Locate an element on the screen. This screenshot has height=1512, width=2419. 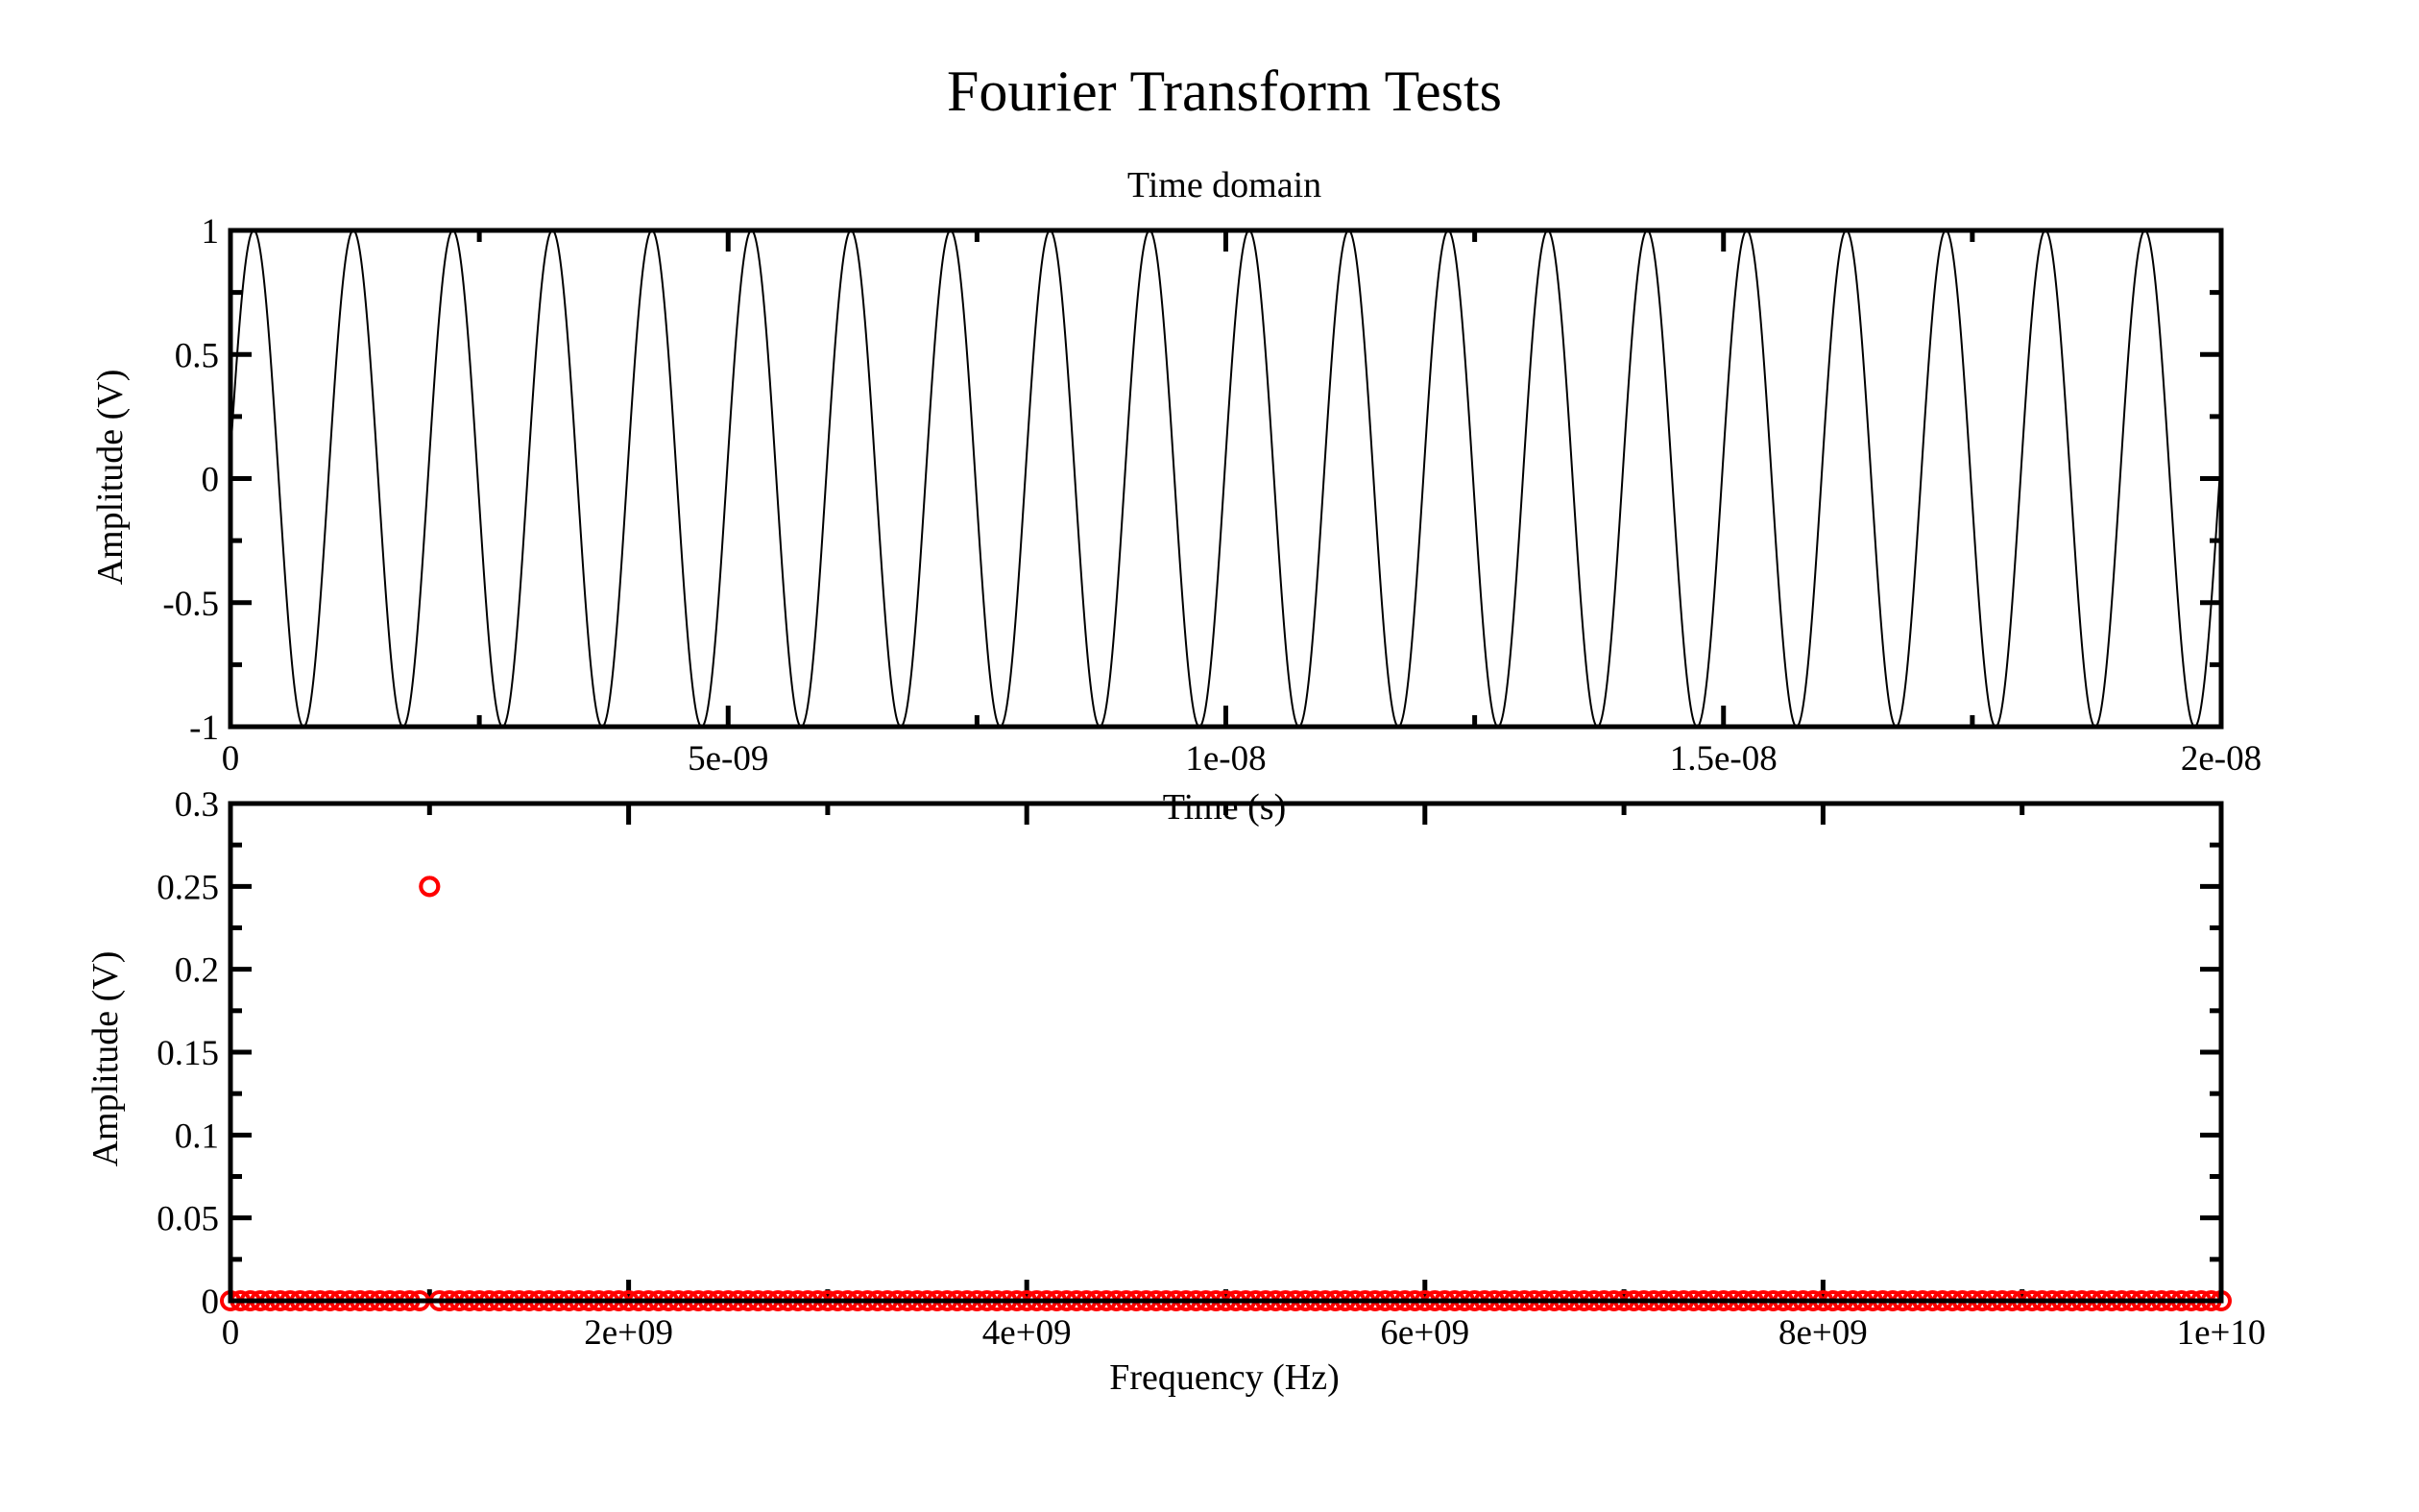
x-tick-label: 1.5e-08 is located at coordinates (1724, 759).